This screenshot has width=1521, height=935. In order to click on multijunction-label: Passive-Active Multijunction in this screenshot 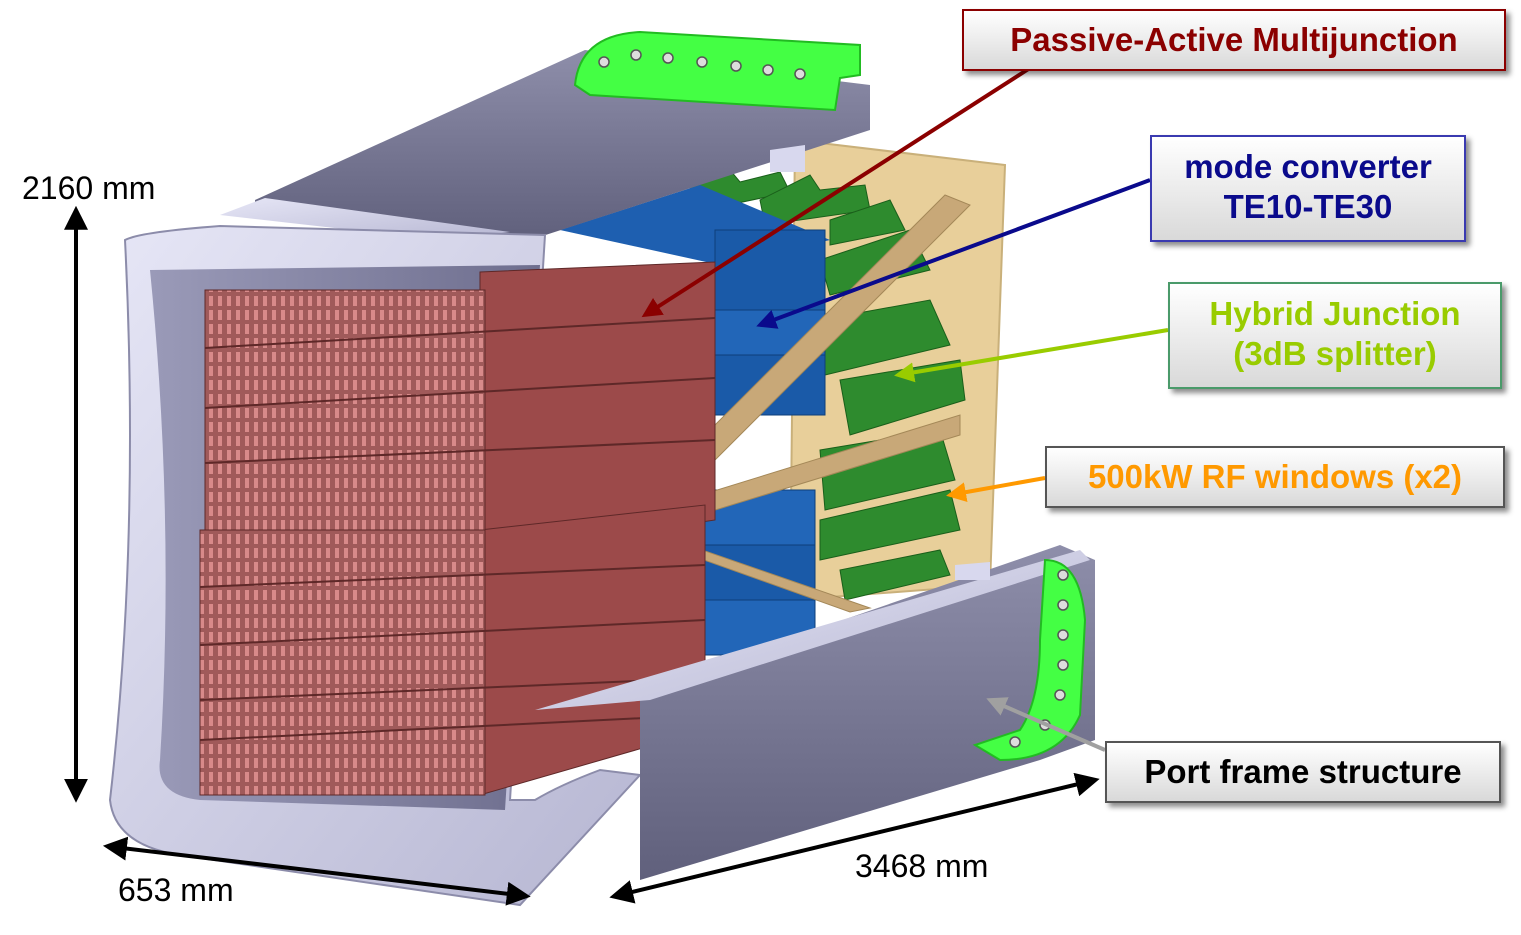, I will do `click(1234, 39)`.